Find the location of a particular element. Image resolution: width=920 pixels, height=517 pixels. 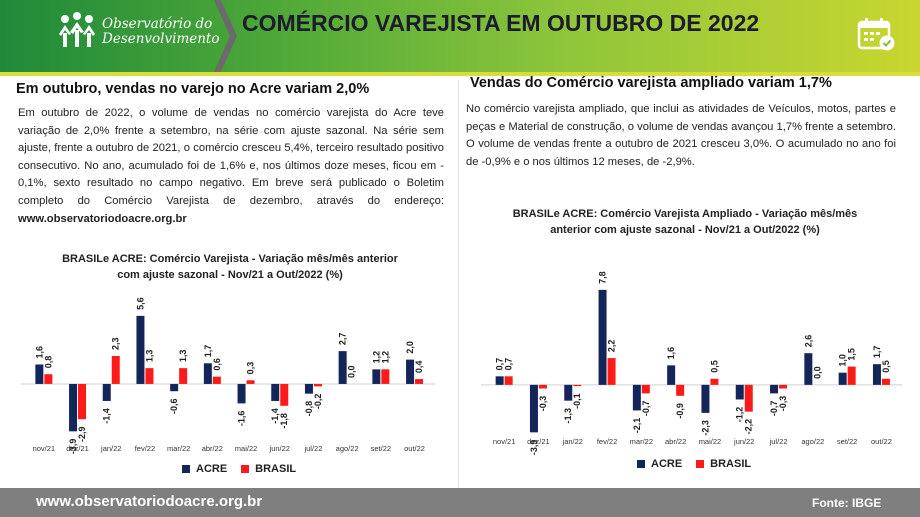

label-acre-set-22: 1,0 is located at coordinates (843, 360).